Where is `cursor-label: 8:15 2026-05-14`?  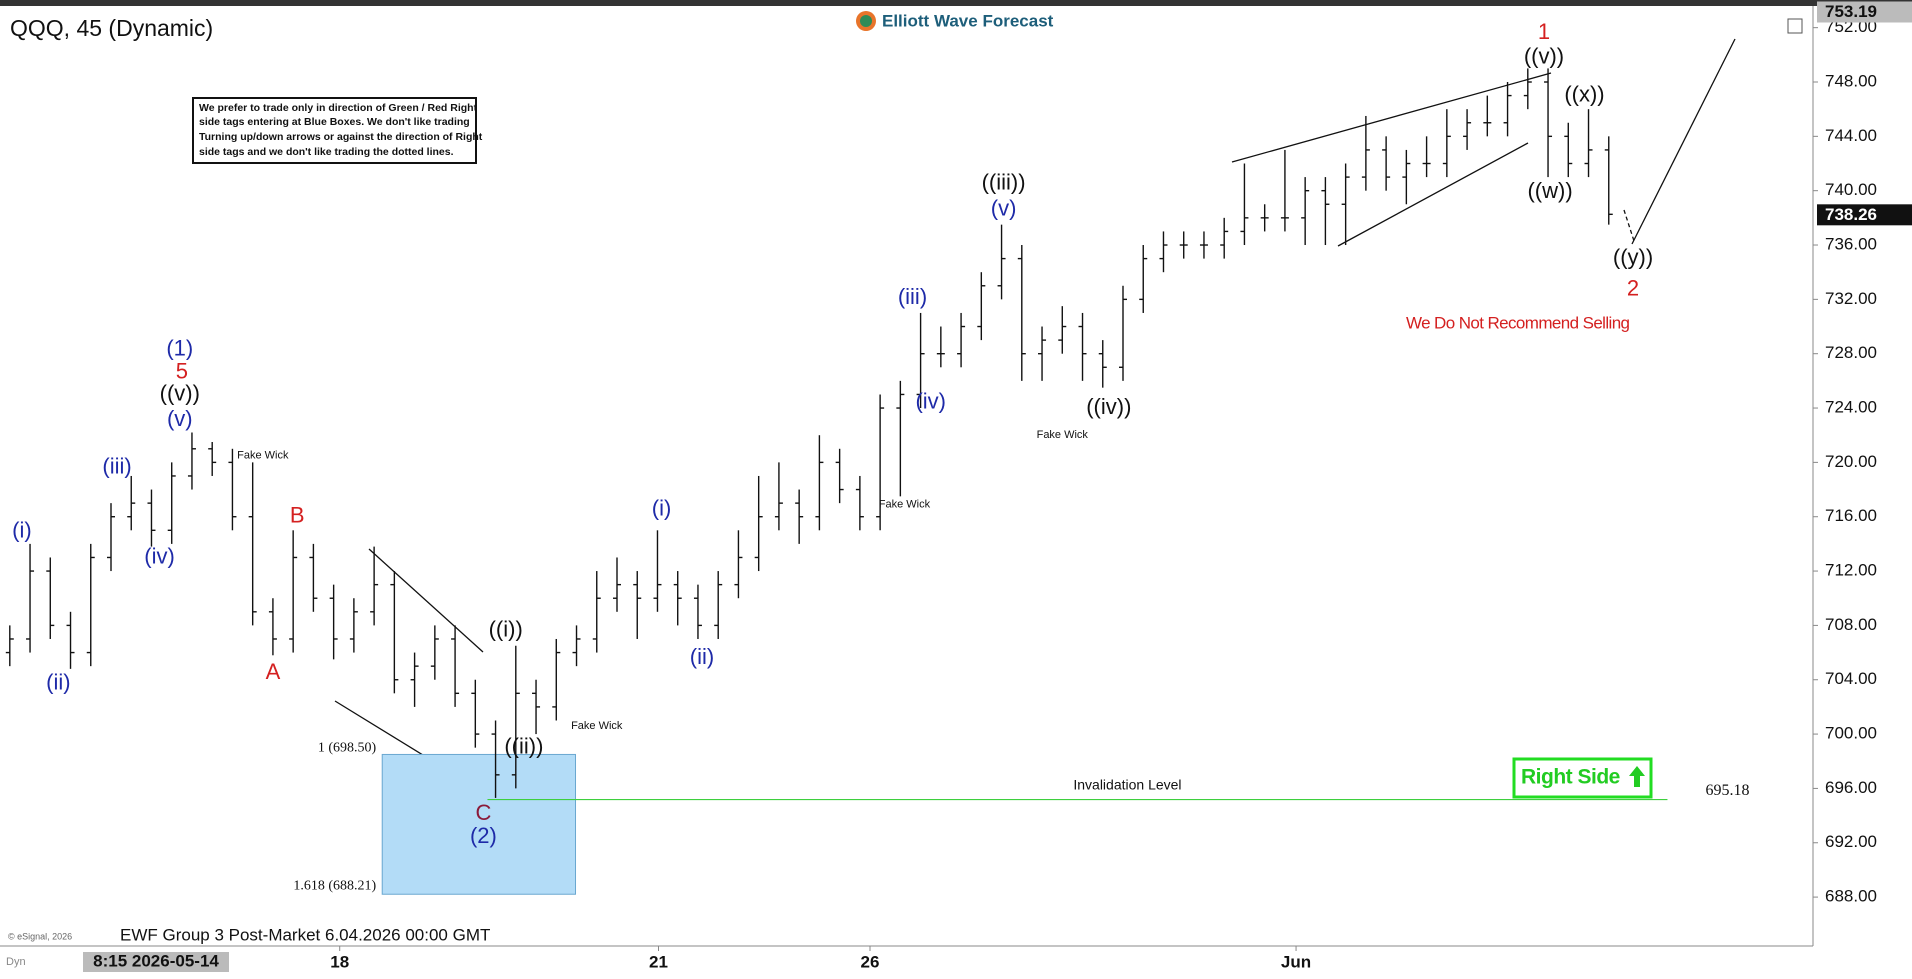
cursor-label: 8:15 2026-05-14 is located at coordinates (156, 960).